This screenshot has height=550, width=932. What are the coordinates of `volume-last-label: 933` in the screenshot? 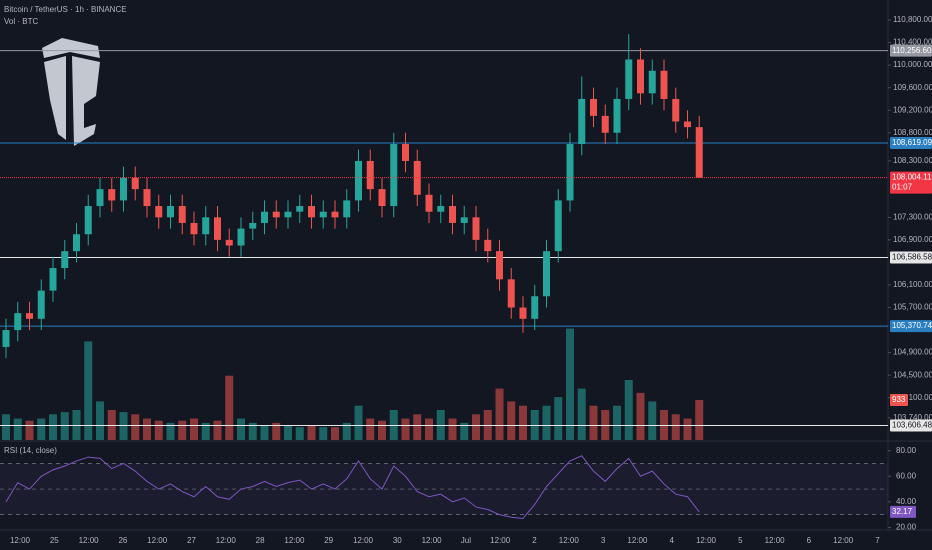 It's located at (899, 399).